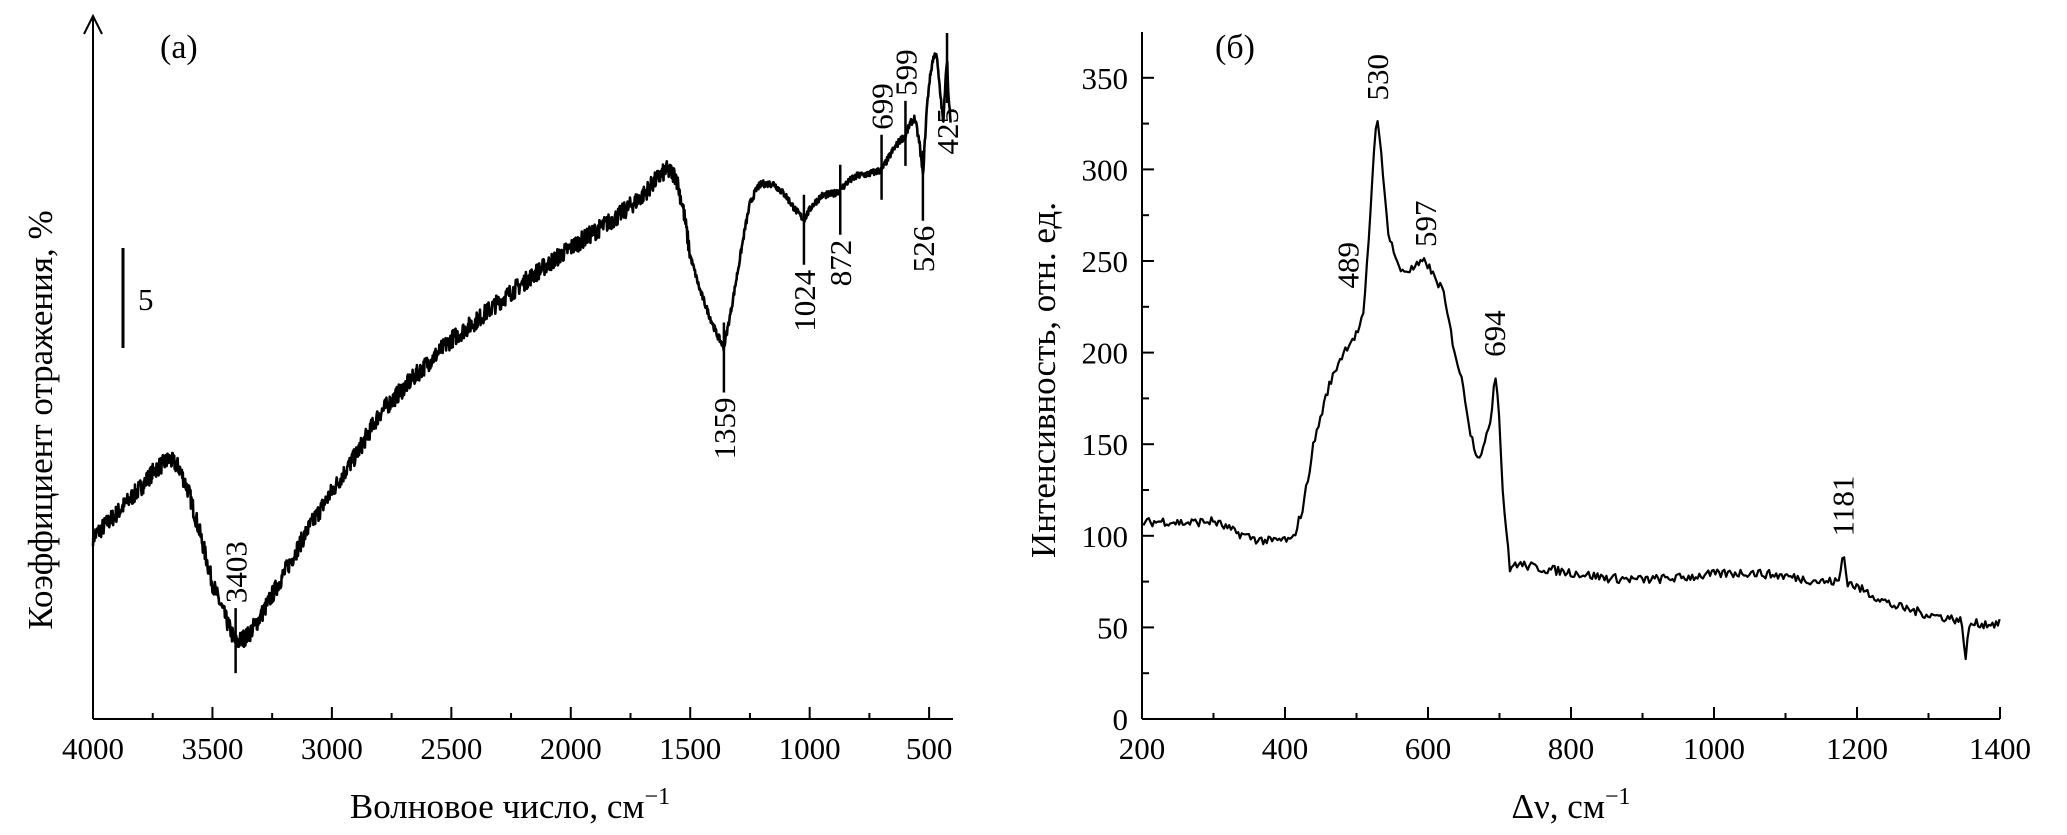  What do you see at coordinates (882, 106) in the screenshot?
I see `peak-label: 699` at bounding box center [882, 106].